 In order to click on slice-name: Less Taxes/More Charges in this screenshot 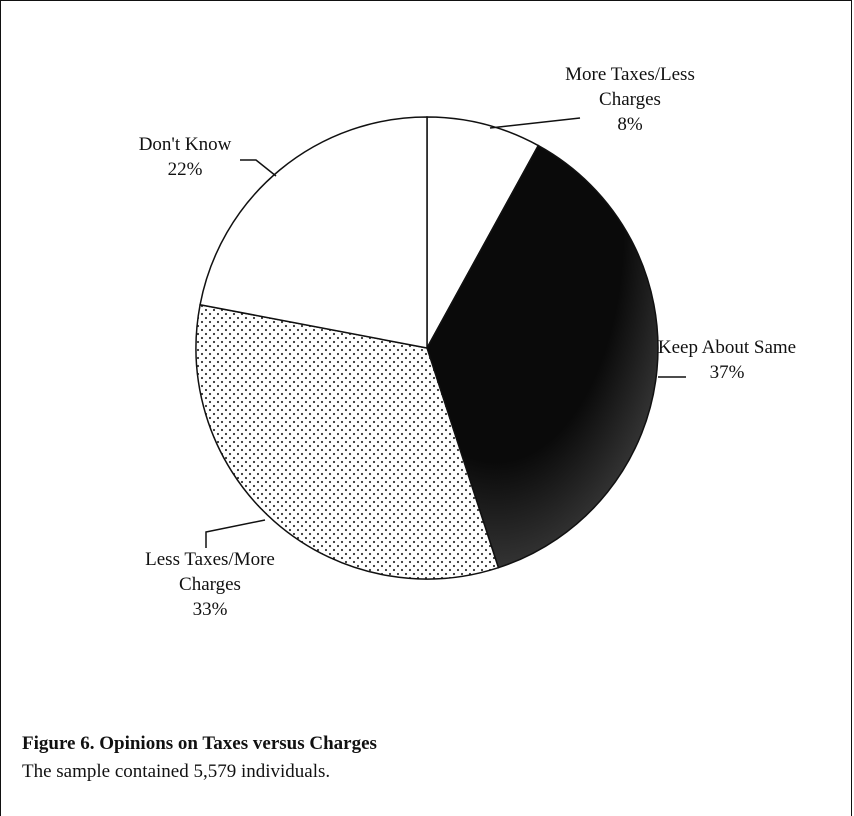, I will do `click(210, 572)`.